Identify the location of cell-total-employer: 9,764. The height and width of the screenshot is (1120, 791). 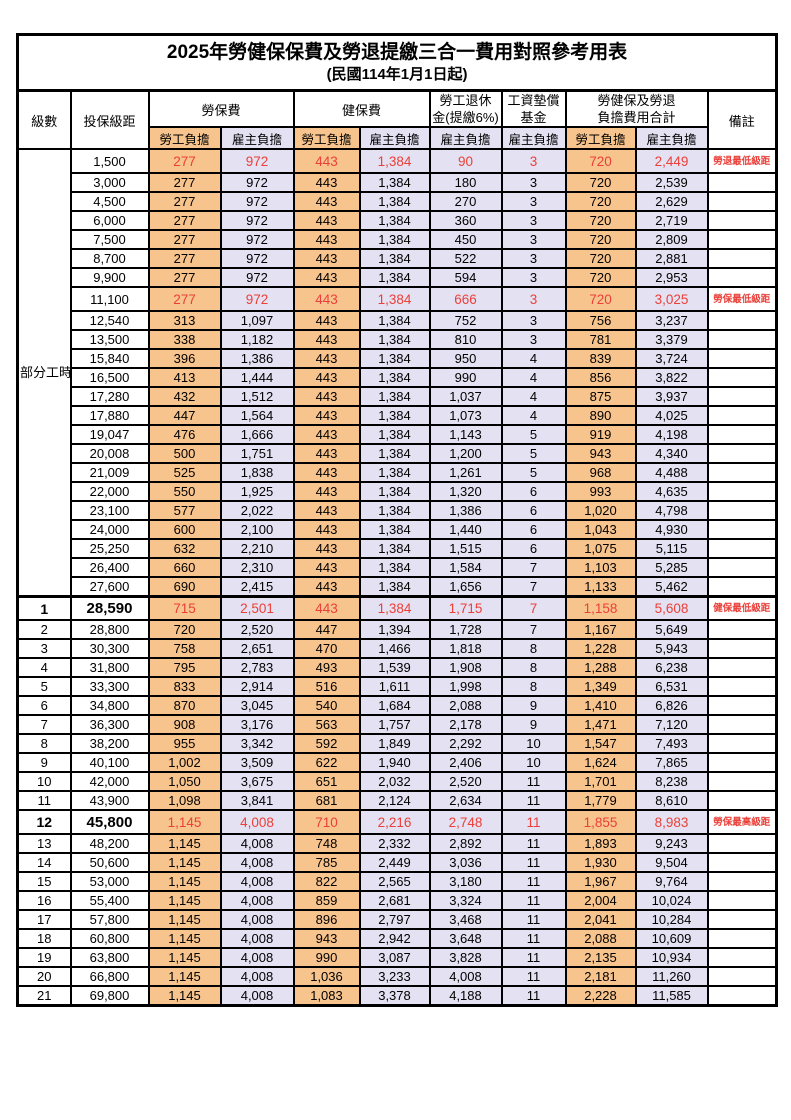
(671, 882).